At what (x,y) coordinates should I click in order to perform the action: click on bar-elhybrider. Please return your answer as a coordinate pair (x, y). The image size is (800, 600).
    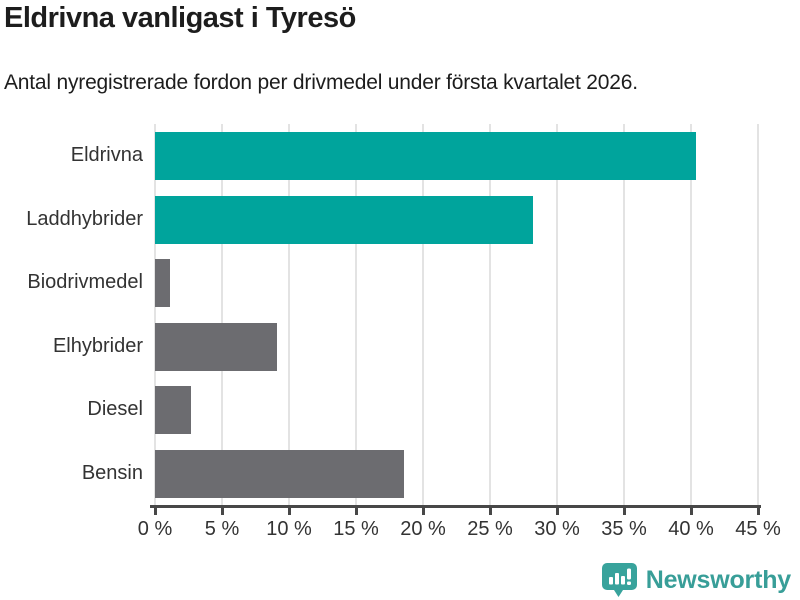
    Looking at the image, I should click on (216, 346).